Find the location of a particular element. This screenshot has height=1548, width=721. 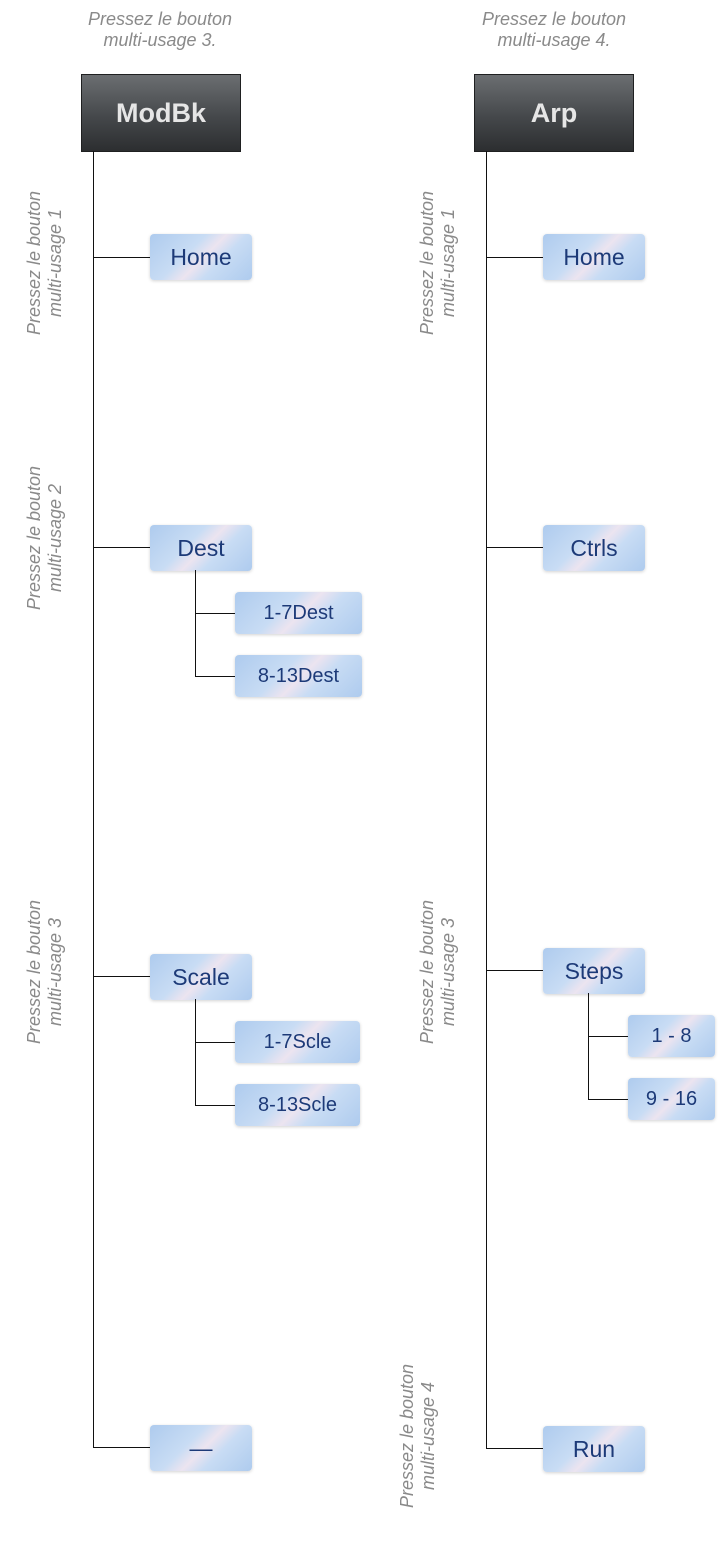

right-top-caption: Pressez le bouton multi-usage 4. is located at coordinates (554, 30).